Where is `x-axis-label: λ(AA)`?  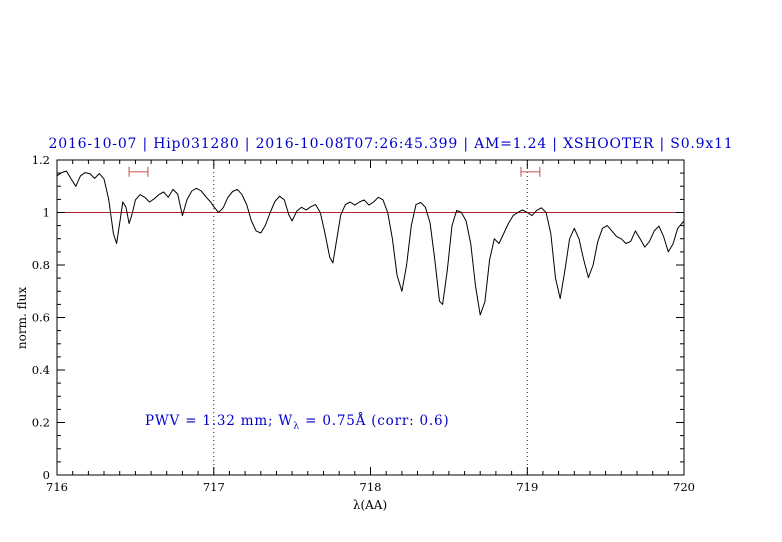 x-axis-label: λ(AA) is located at coordinates (370, 505).